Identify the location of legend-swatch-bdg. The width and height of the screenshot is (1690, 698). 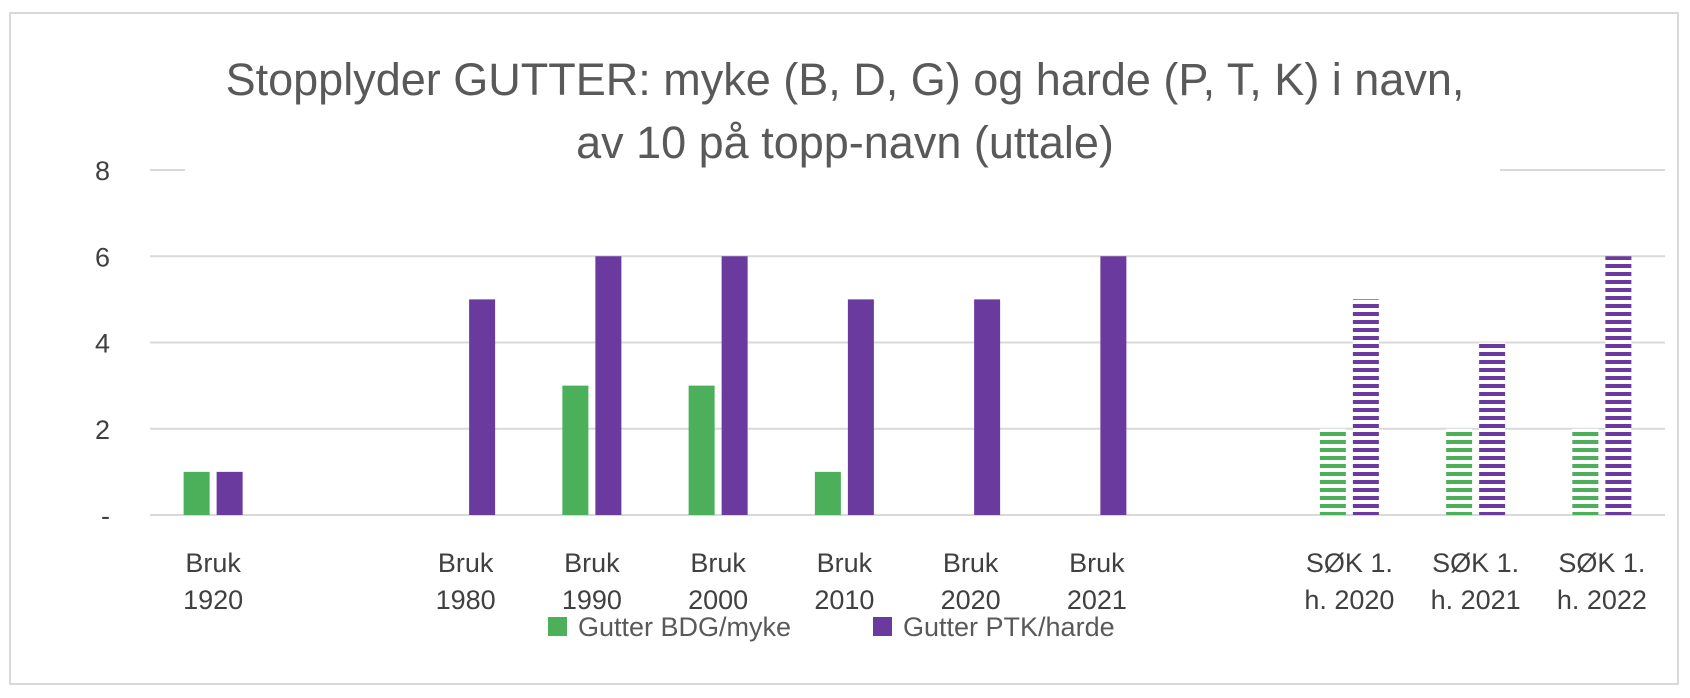
(557, 626).